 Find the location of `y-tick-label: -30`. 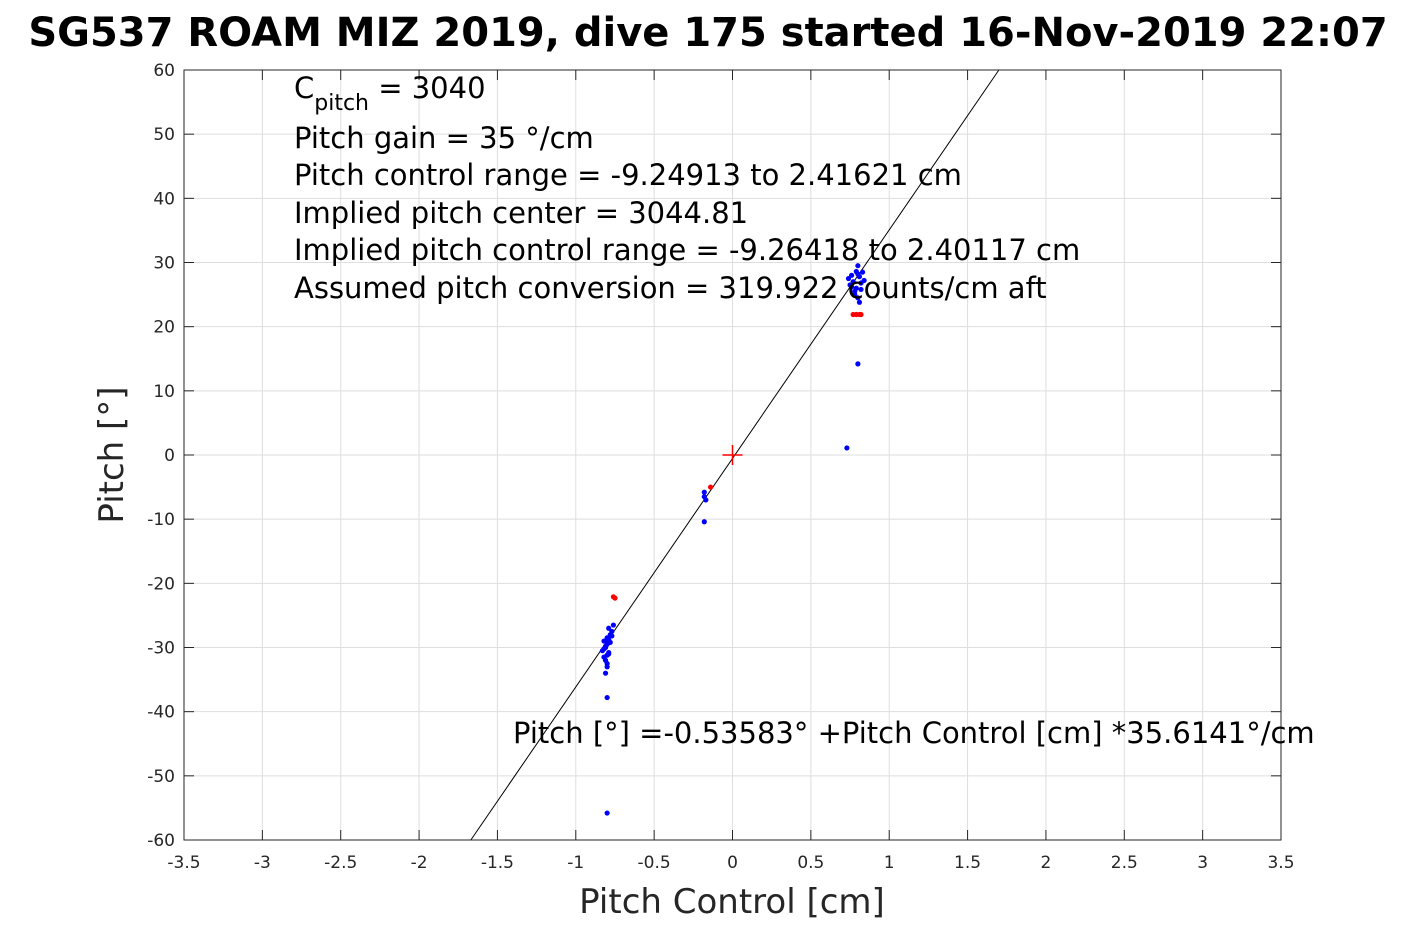

y-tick-label: -30 is located at coordinates (161, 649).